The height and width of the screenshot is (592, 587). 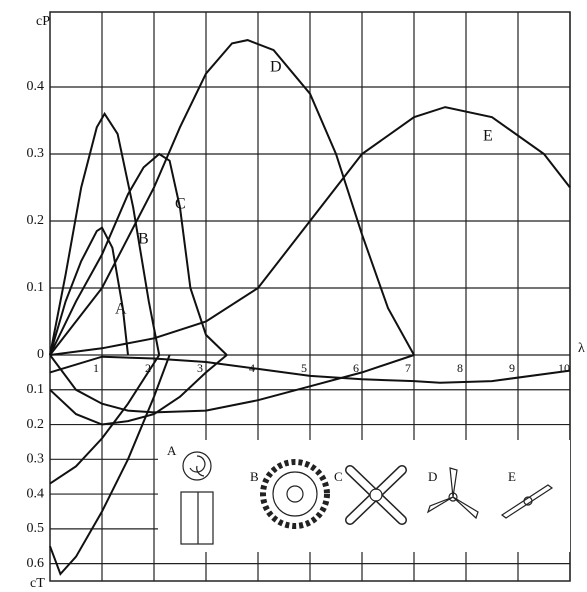 I want to click on icon-a-side, so click(x=197, y=518).